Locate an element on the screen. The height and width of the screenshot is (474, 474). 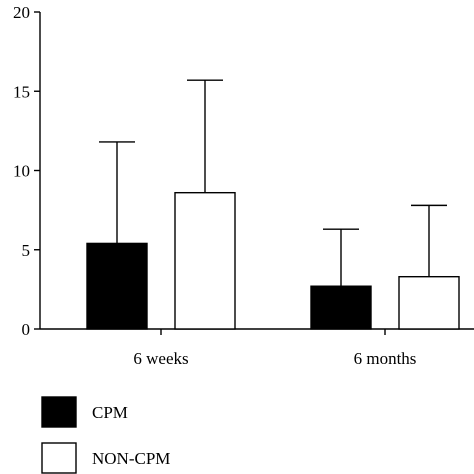
x-axis: 6 weeks 6 months is located at coordinates (257, 348).